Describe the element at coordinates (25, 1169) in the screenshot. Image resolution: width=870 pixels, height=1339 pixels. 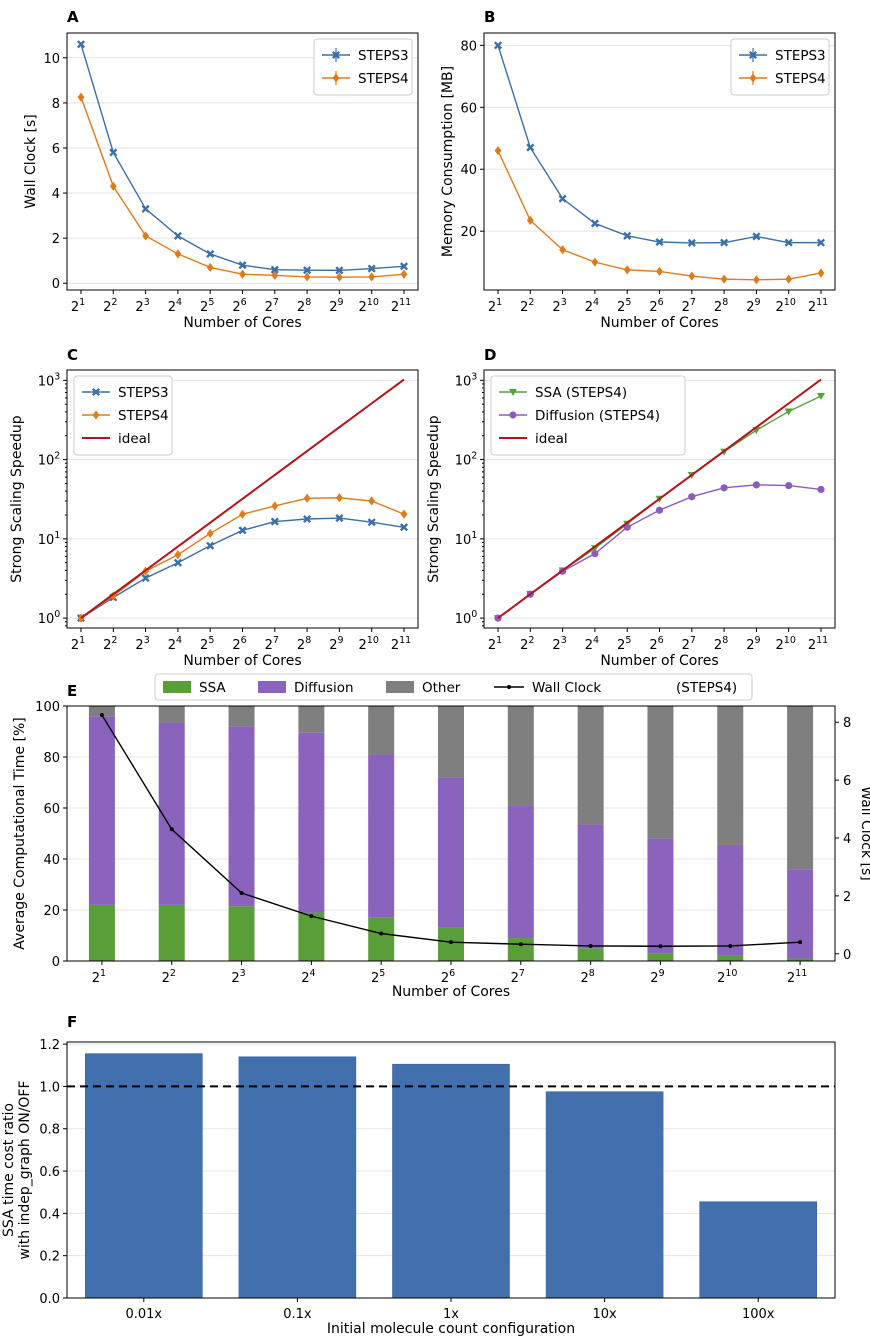
I see `y-axis-label-line2: with indep_graph ON/OFF` at that location.